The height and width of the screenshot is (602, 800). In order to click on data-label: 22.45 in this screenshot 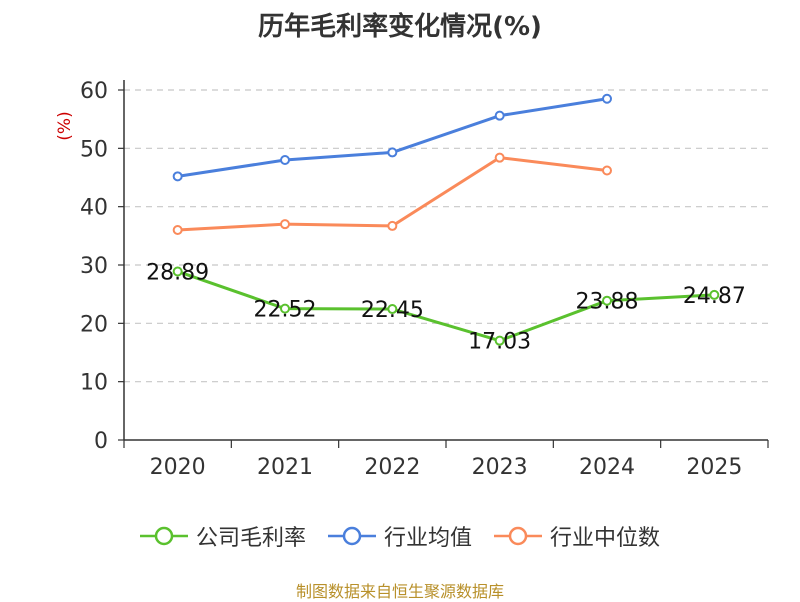, I will do `click(392, 310)`.